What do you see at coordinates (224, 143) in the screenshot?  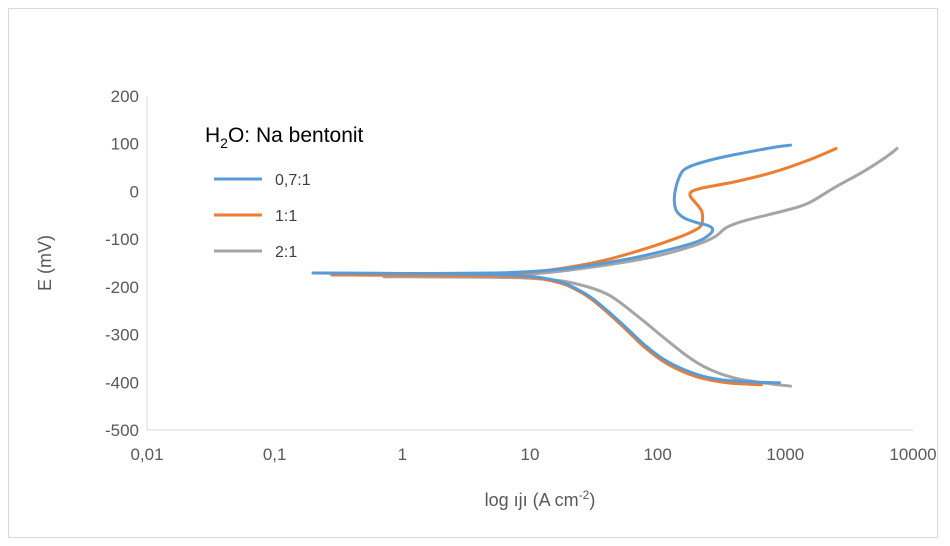 I see `legend-title-subscript: 2` at bounding box center [224, 143].